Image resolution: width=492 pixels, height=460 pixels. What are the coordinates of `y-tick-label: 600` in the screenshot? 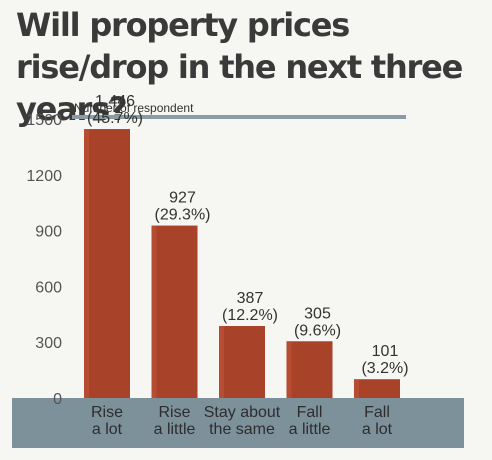 It's located at (48, 287).